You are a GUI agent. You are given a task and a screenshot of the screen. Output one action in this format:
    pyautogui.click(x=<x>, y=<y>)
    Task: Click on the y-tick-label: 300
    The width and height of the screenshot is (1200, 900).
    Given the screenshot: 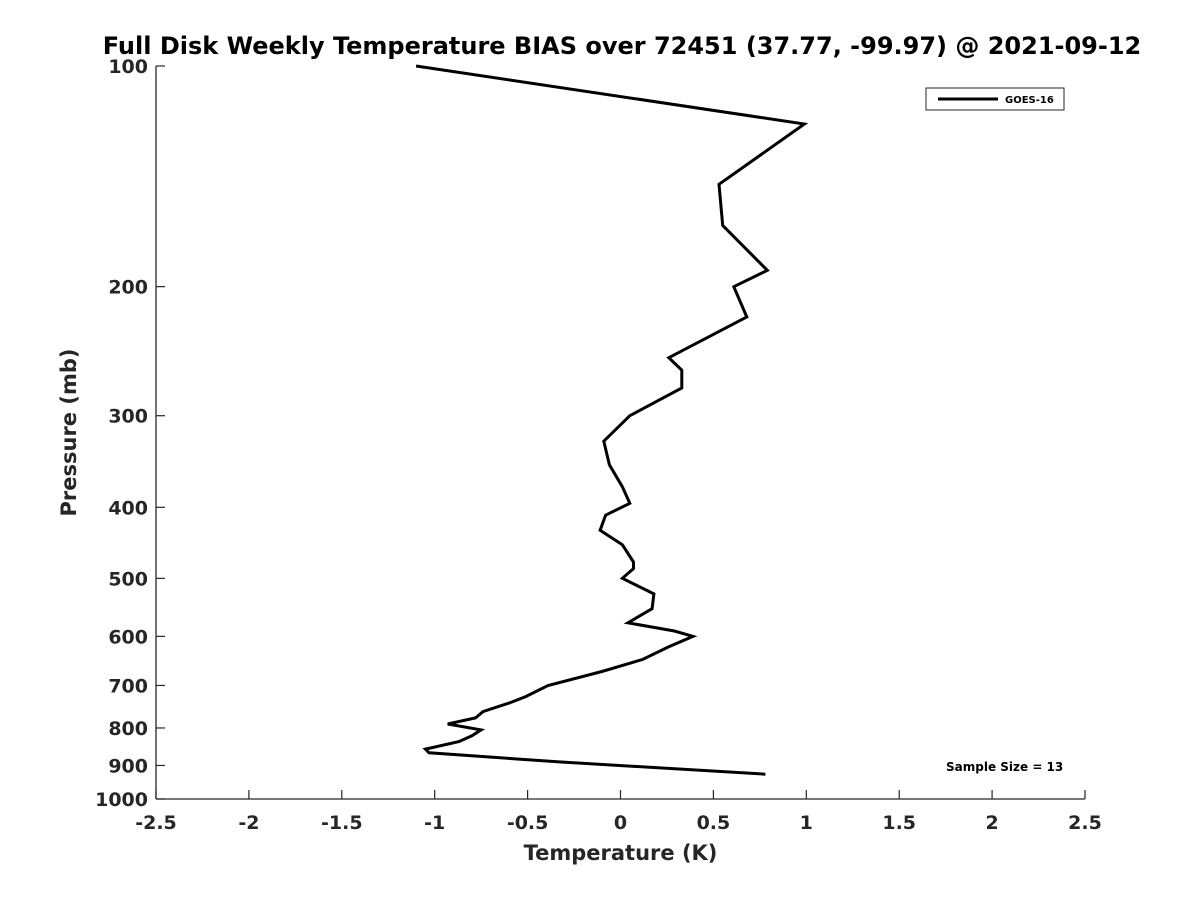 What is the action you would take?
    pyautogui.click(x=128, y=417)
    